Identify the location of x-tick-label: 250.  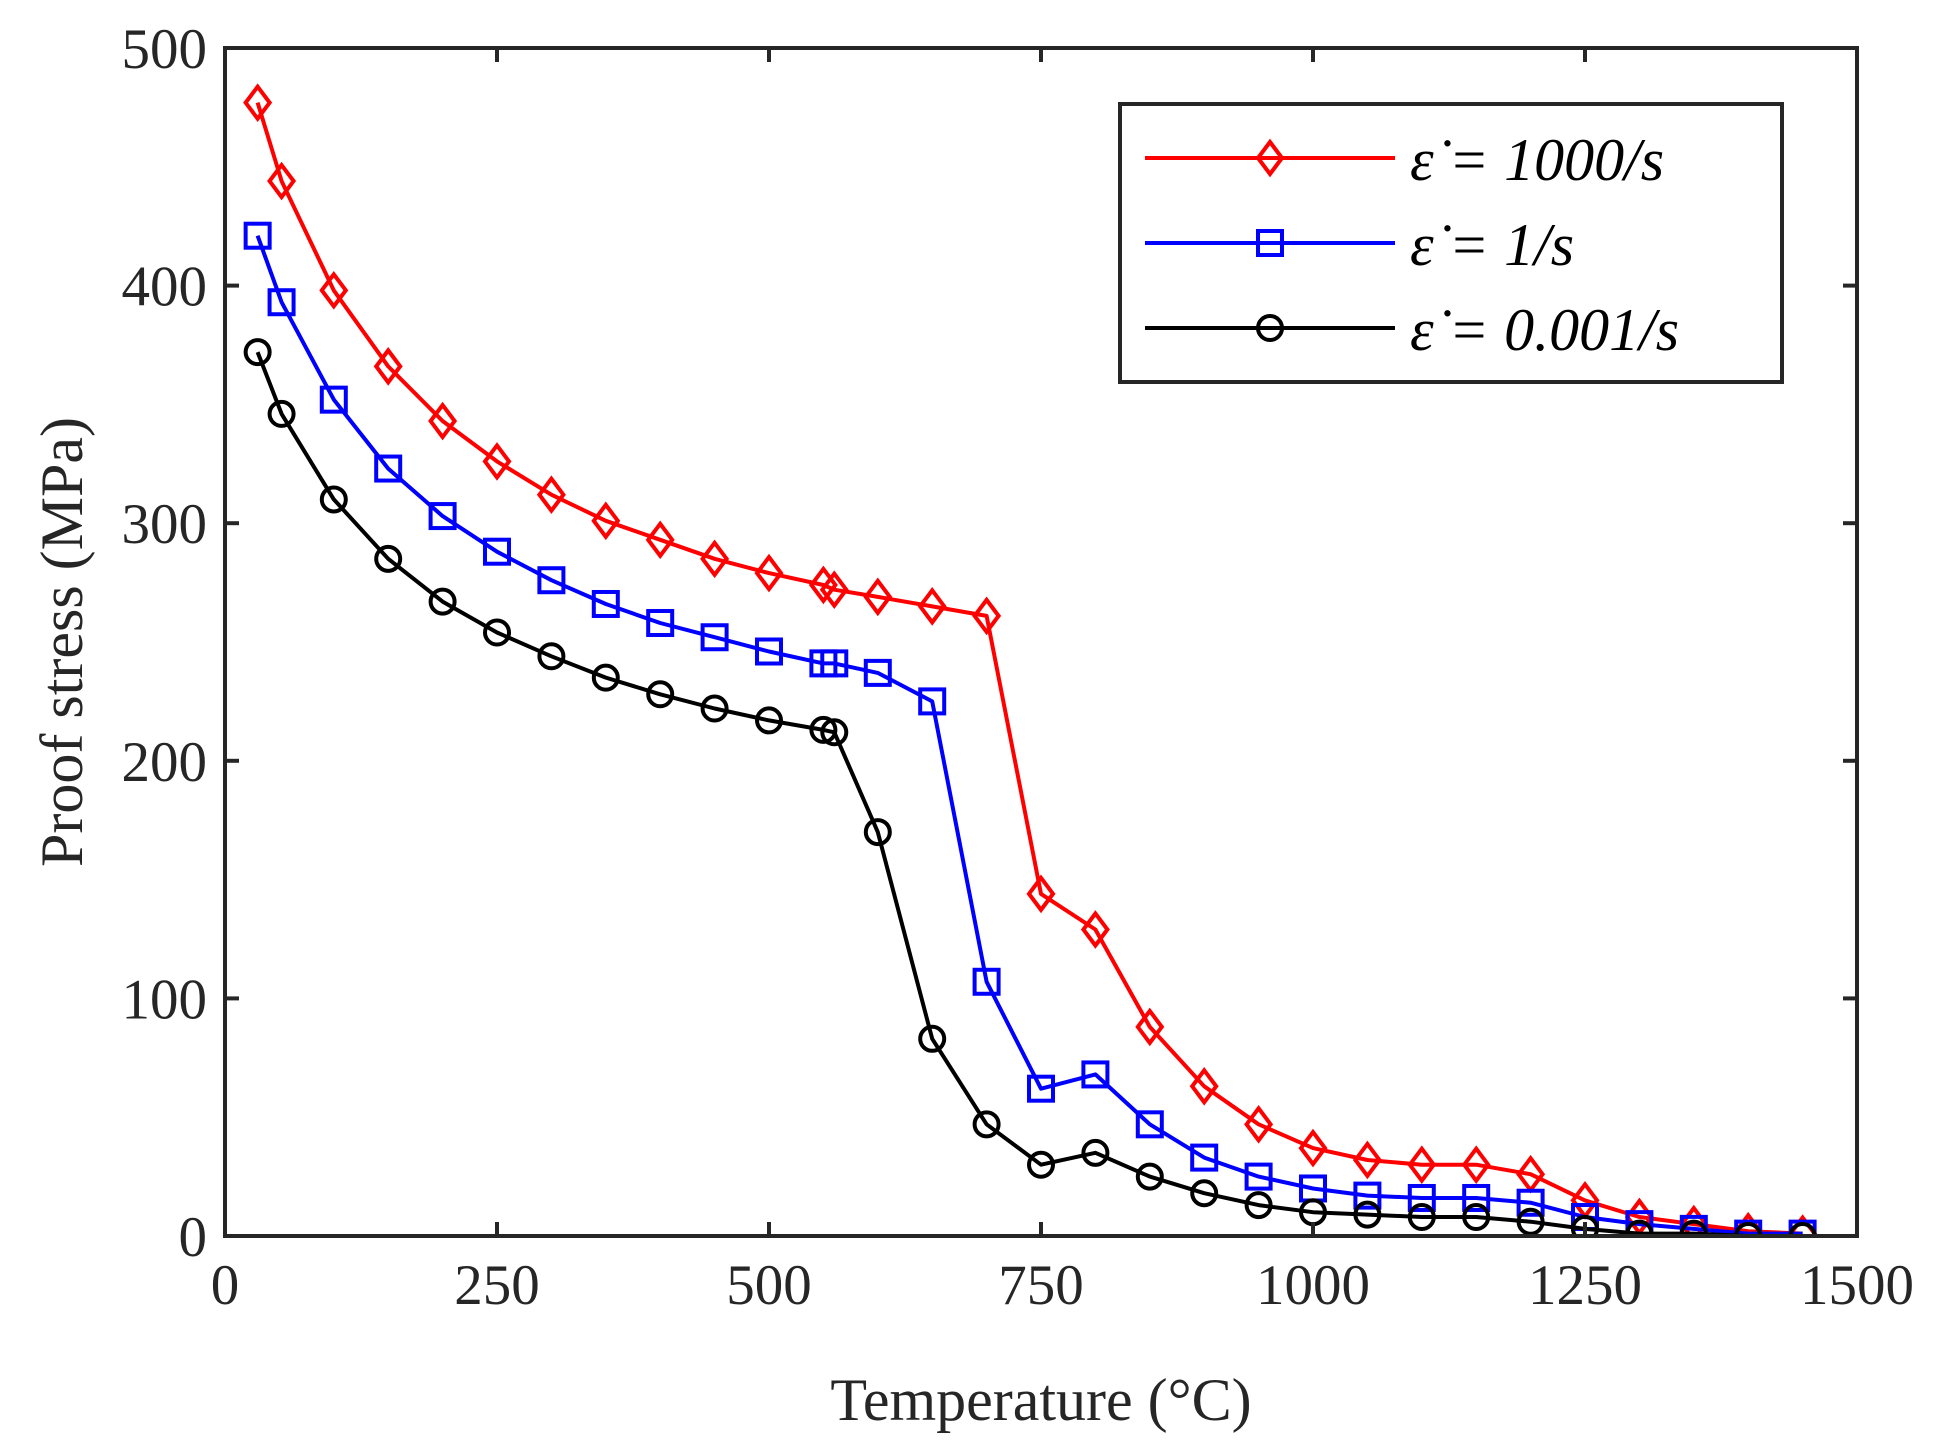
(497, 1285).